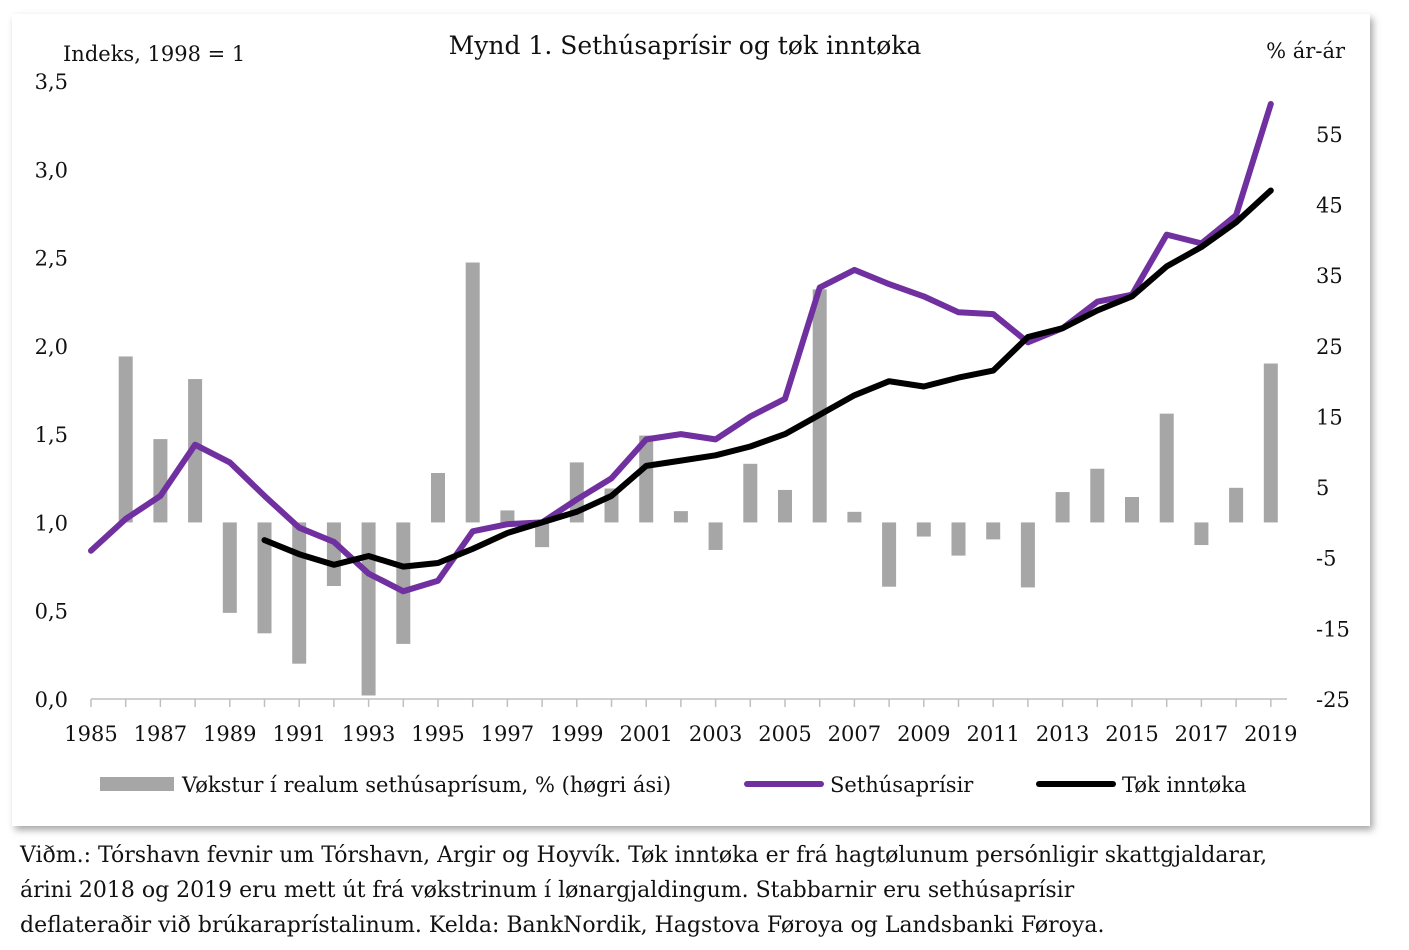 This screenshot has height=950, width=1409. What do you see at coordinates (1131, 734) in the screenshot?
I see `x-tick-label: 2015` at bounding box center [1131, 734].